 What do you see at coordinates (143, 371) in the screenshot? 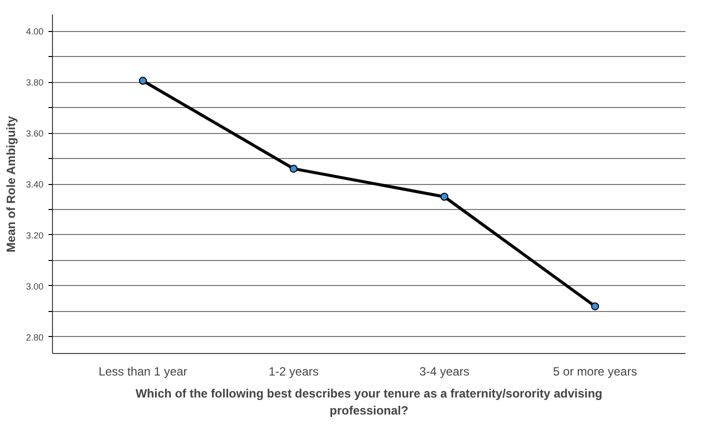
I see `x-tick-label: Less than 1 year` at bounding box center [143, 371].